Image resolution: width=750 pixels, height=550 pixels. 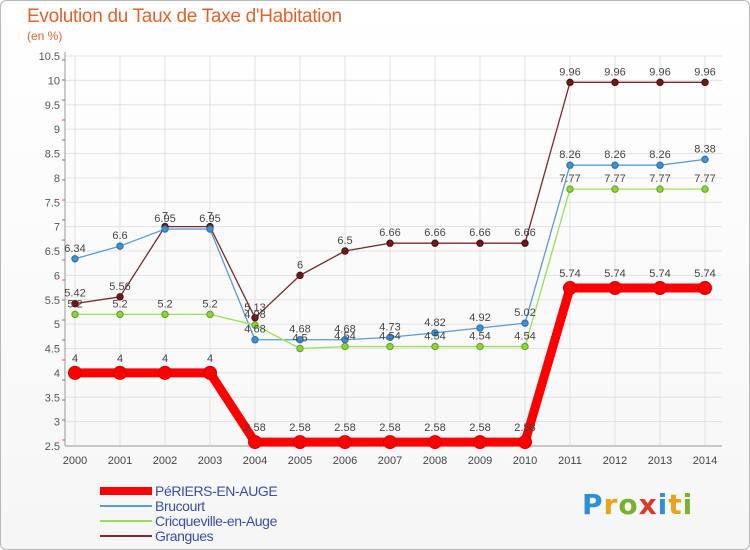 What do you see at coordinates (704, 149) in the screenshot?
I see `data-label: 8.38` at bounding box center [704, 149].